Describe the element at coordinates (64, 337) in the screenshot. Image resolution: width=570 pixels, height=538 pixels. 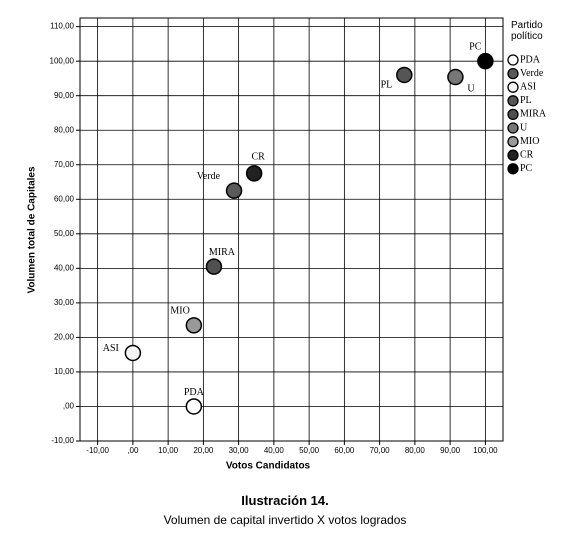
I see `y-tick-label: 20,00` at that location.